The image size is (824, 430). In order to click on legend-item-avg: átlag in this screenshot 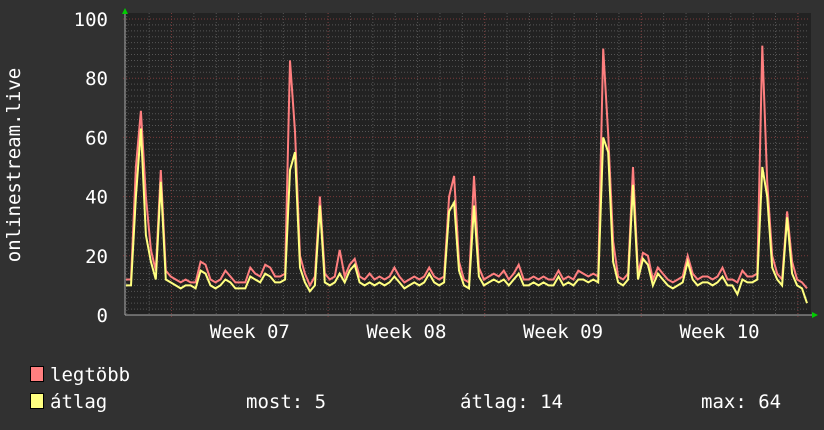, I will do `click(68, 402)`.